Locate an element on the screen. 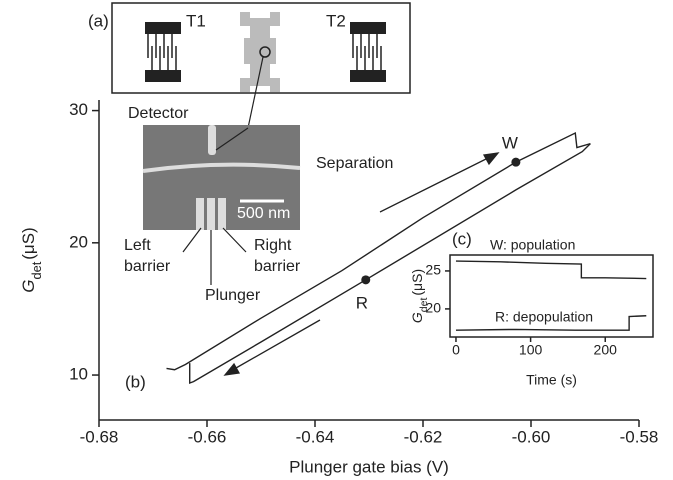 The image size is (673, 480). sem-label: Separation is located at coordinates (354, 163).